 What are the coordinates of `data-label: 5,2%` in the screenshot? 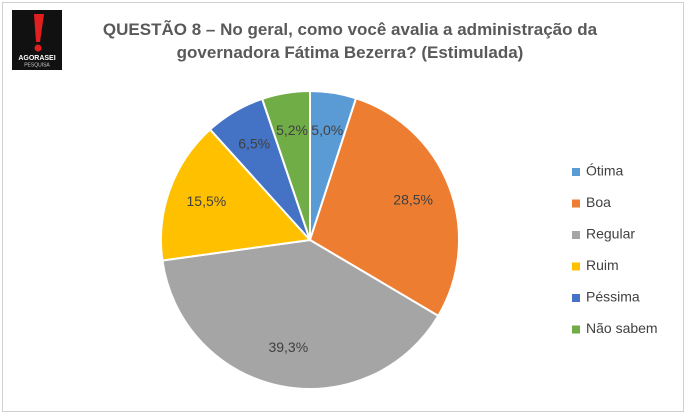 It's located at (292, 130).